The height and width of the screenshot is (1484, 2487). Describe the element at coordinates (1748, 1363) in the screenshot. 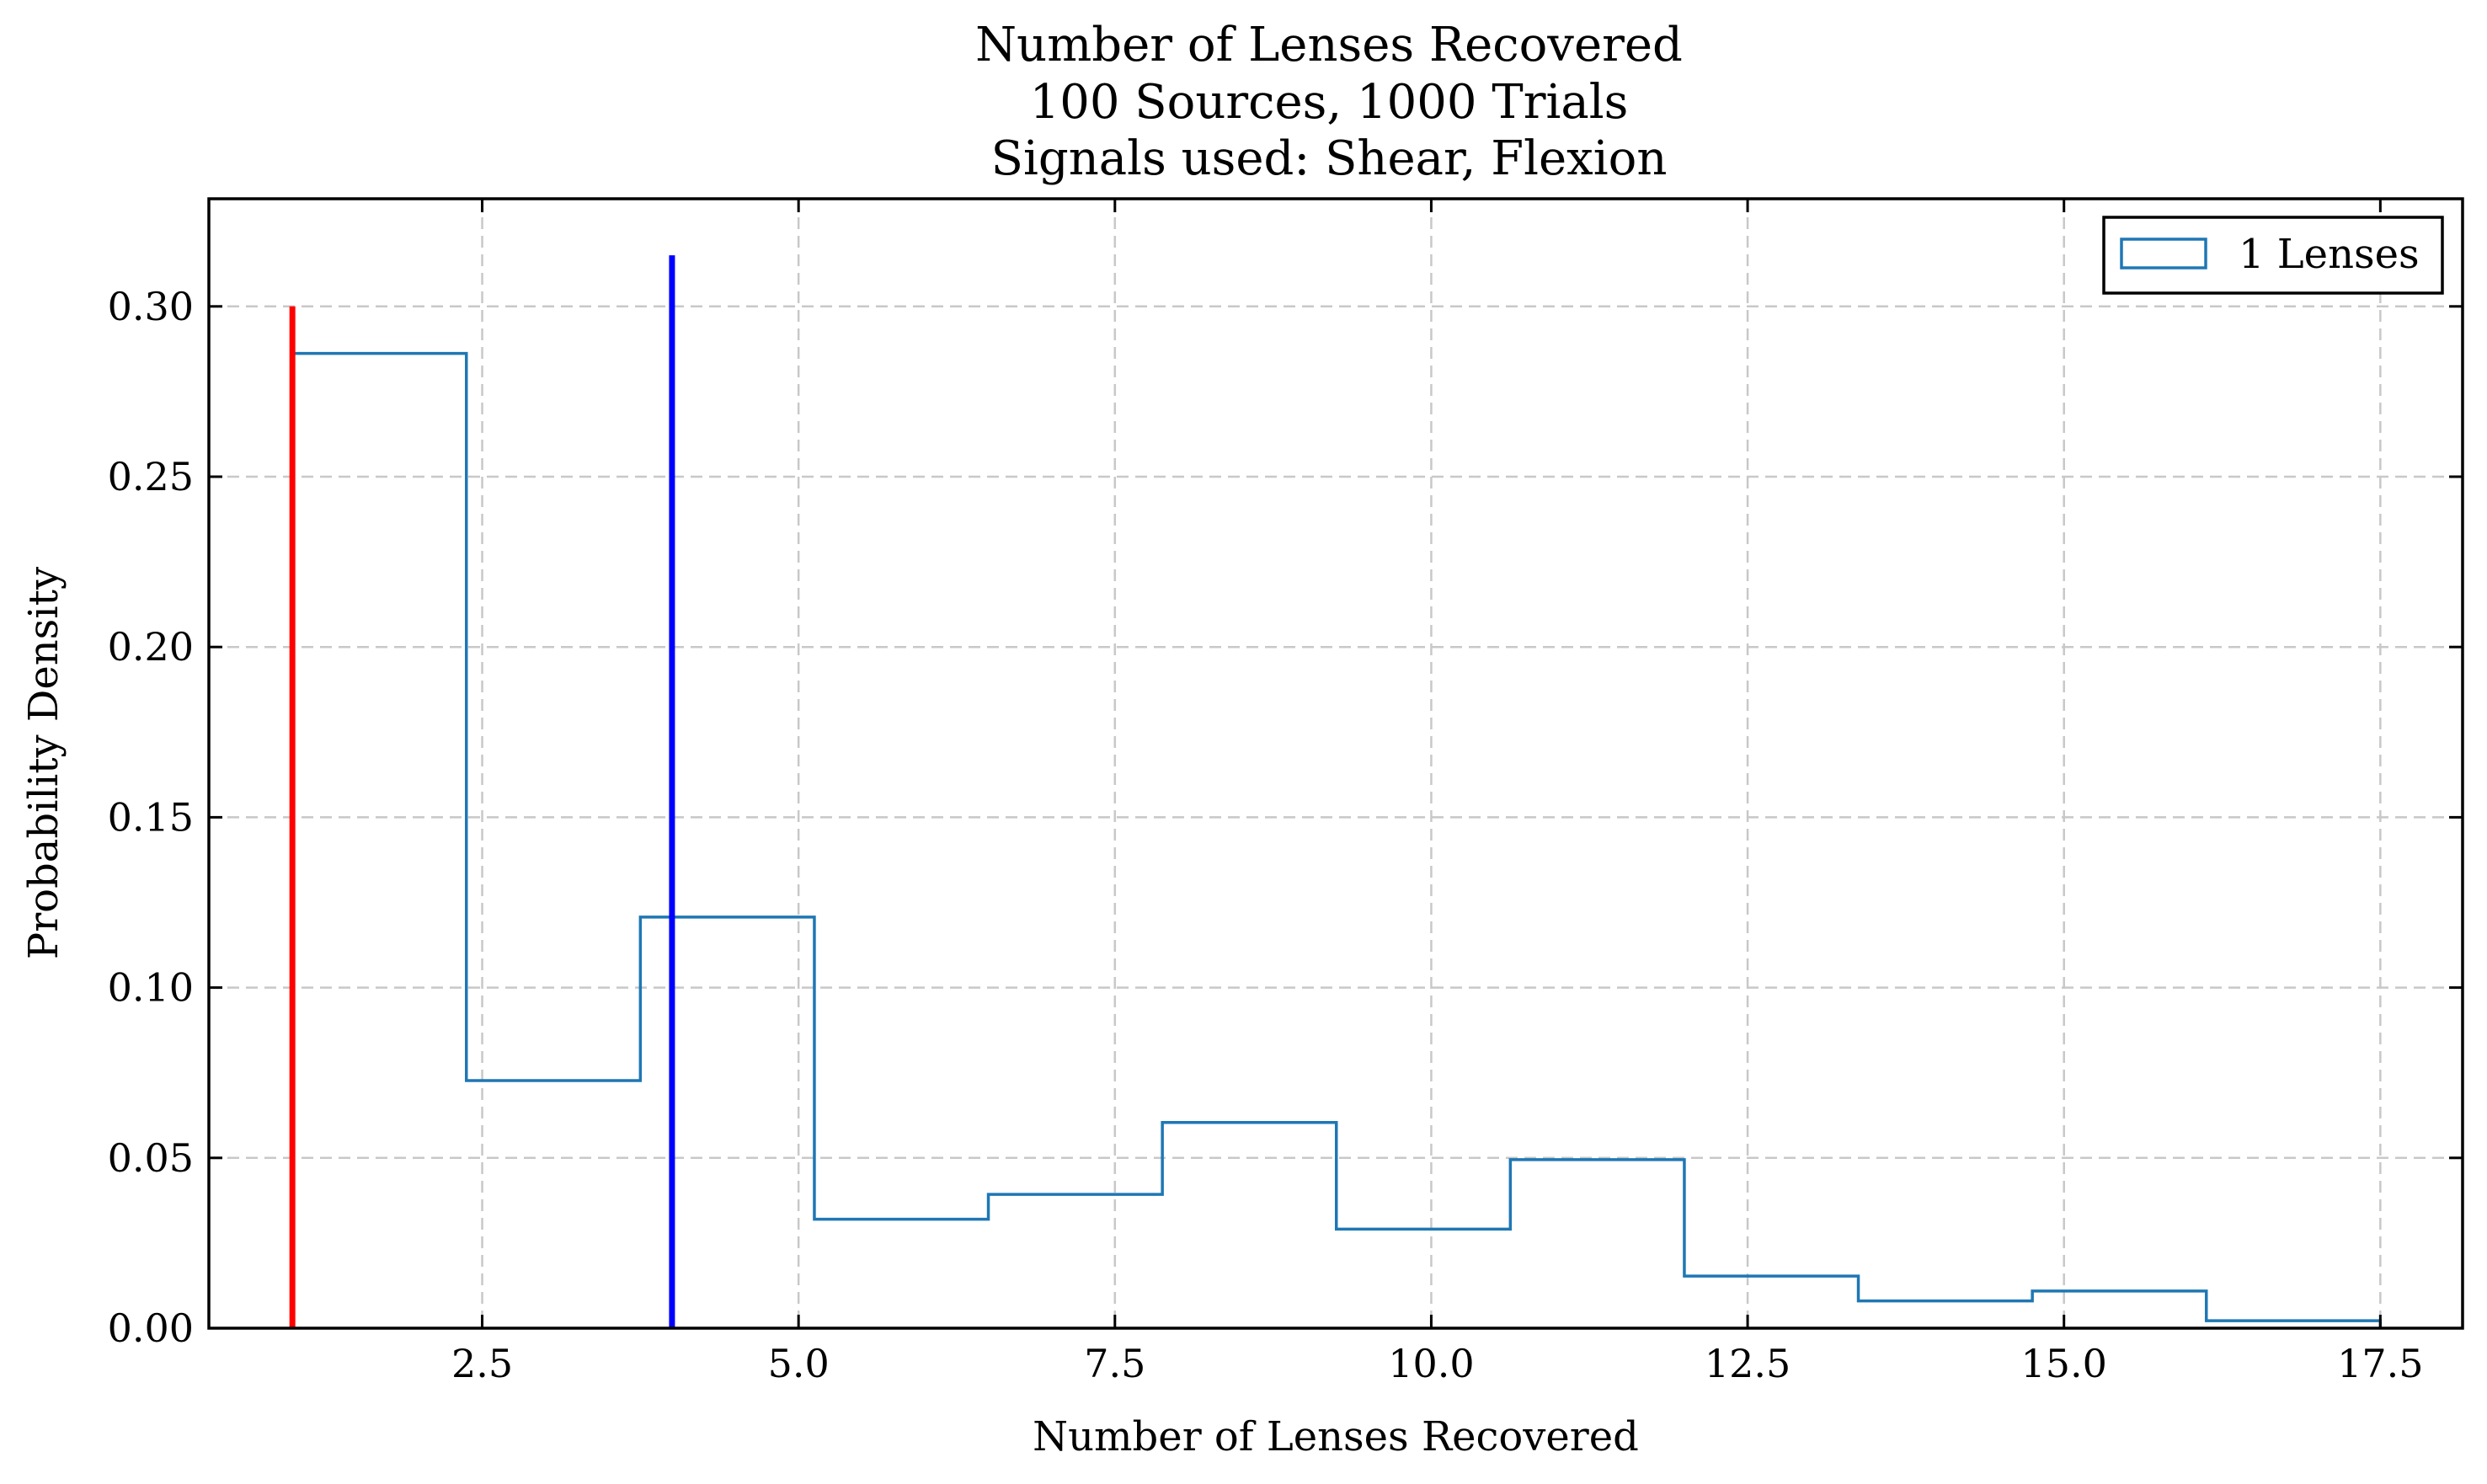

I see `x-tick-label: 12.5` at that location.